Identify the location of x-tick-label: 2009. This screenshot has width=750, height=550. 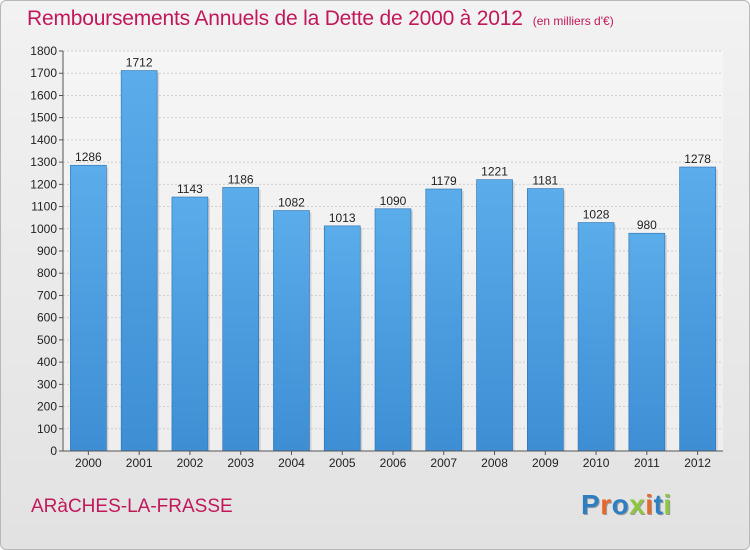
(545, 463).